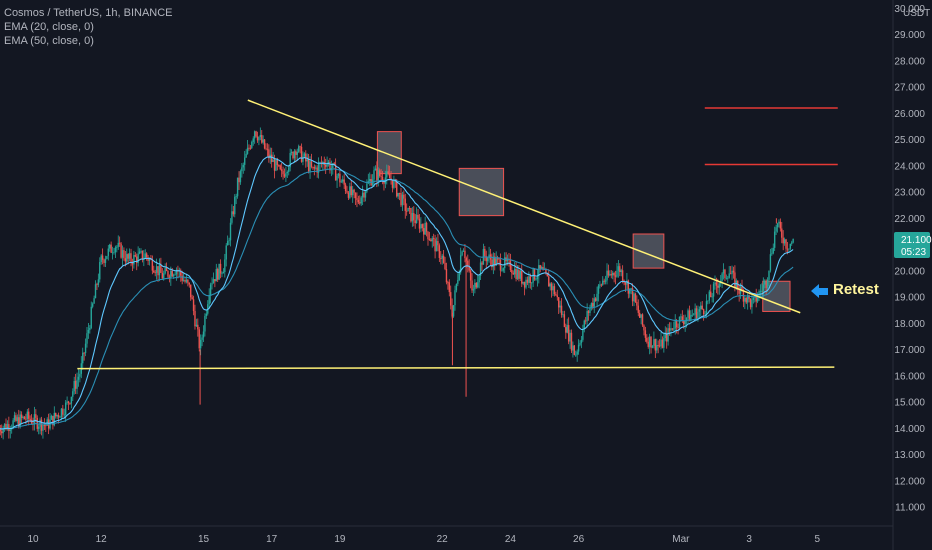 The width and height of the screenshot is (932, 550). Describe the element at coordinates (819, 291) in the screenshot. I see `arrow-left-icon` at that location.